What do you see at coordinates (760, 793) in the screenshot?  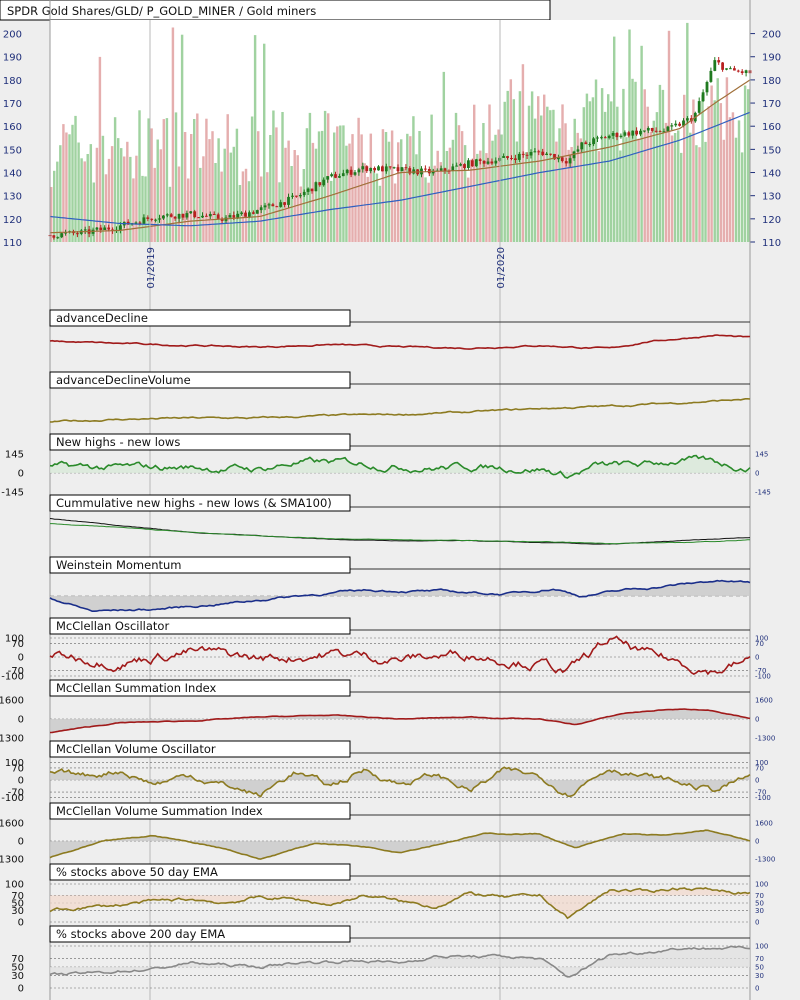 I see `right-axis-label: -70` at bounding box center [760, 793].